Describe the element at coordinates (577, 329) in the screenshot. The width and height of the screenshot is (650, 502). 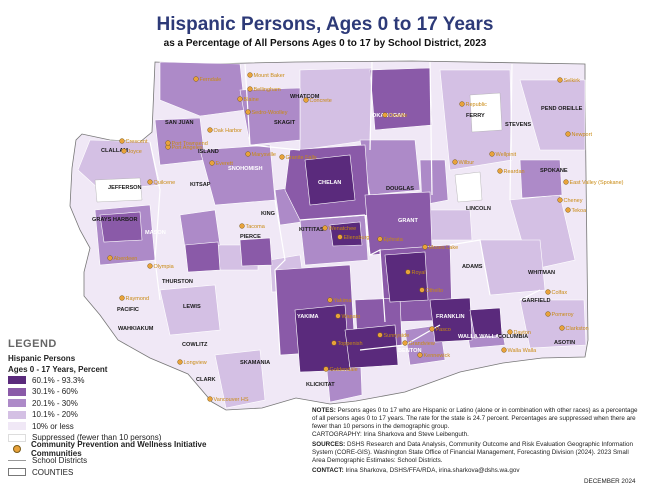
I see `community-label: Clarkston` at that location.